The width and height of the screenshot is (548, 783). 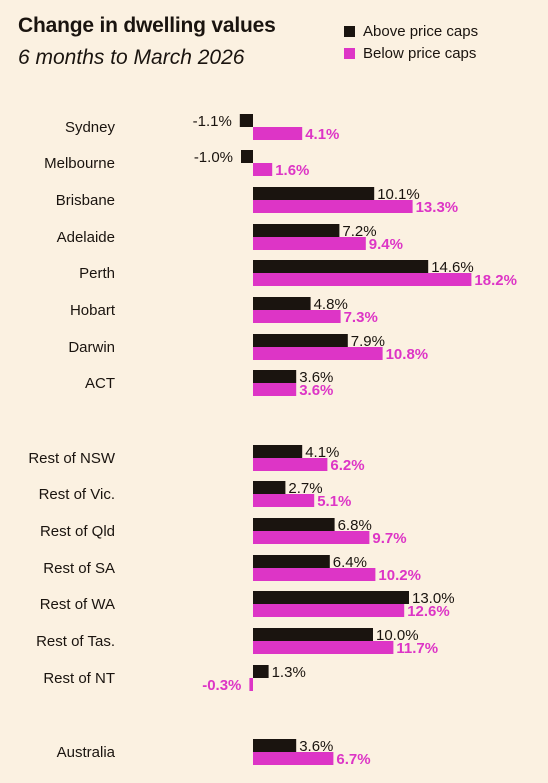 I want to click on value-label-above-rest-of-tas: 10.0%, so click(x=397, y=635).